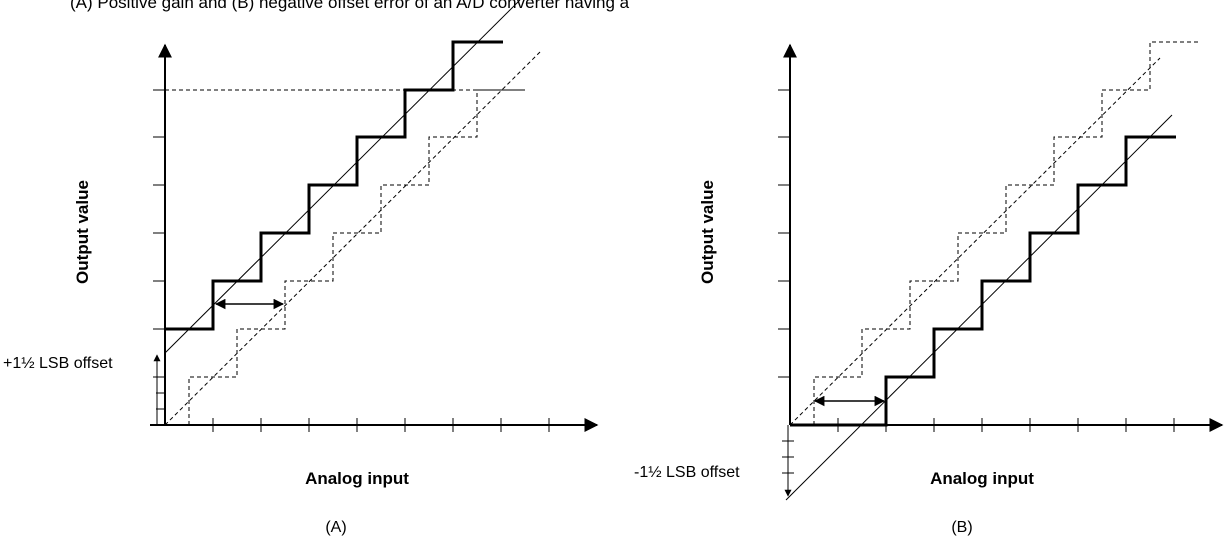  I want to click on panel-a-label: (A), so click(335, 527).